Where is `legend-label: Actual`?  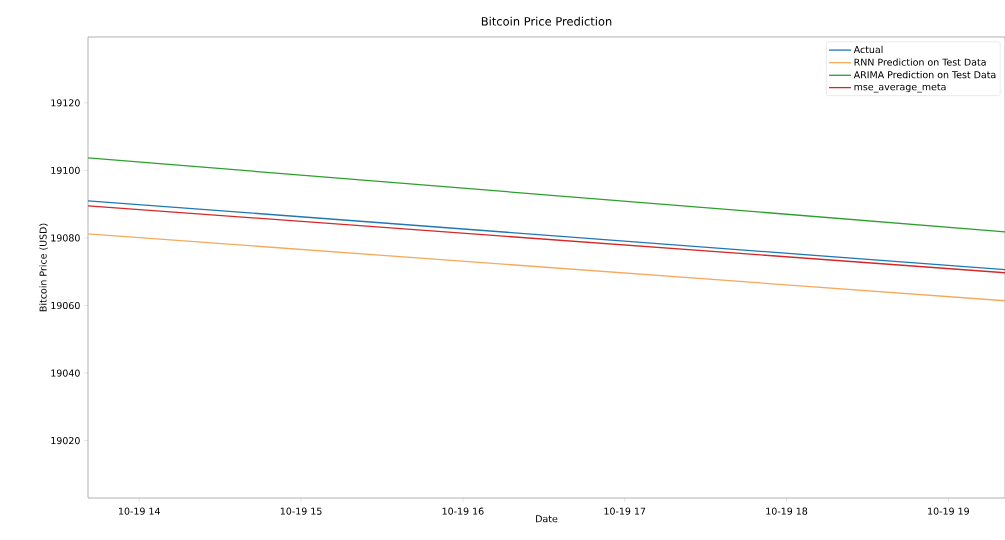 legend-label: Actual is located at coordinates (868, 49).